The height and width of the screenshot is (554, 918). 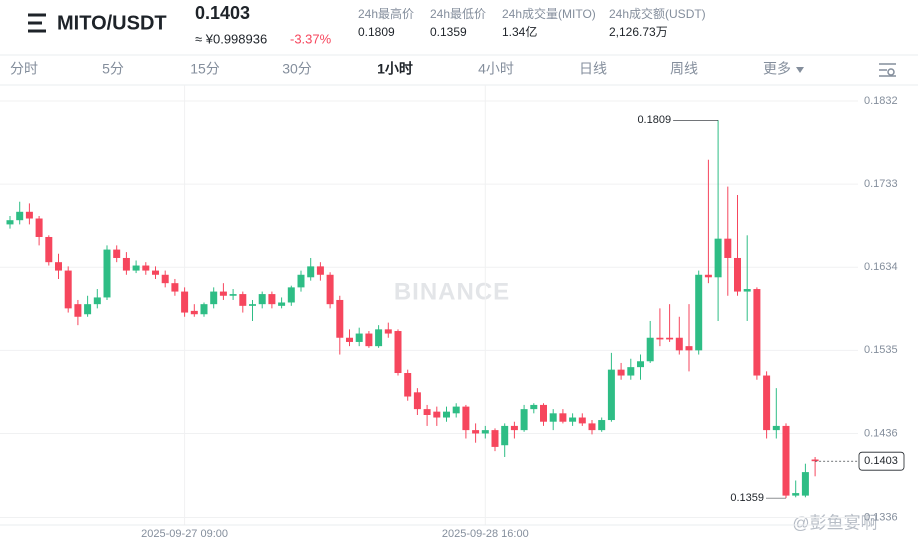 I want to click on watermark: BINANCE, so click(x=452, y=291).